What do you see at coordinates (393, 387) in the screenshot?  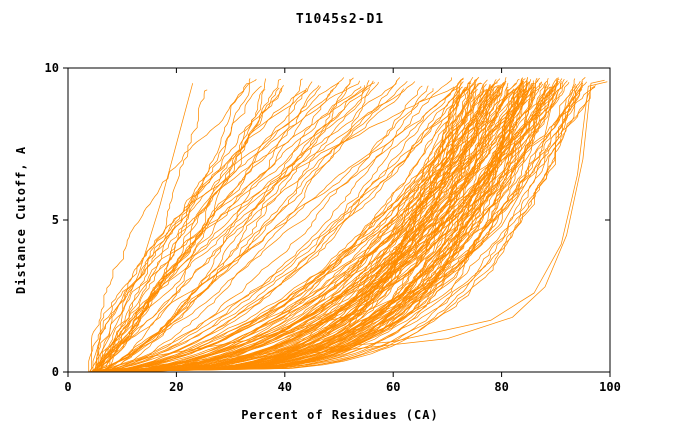 I see `x-tick-label: 60` at bounding box center [393, 387].